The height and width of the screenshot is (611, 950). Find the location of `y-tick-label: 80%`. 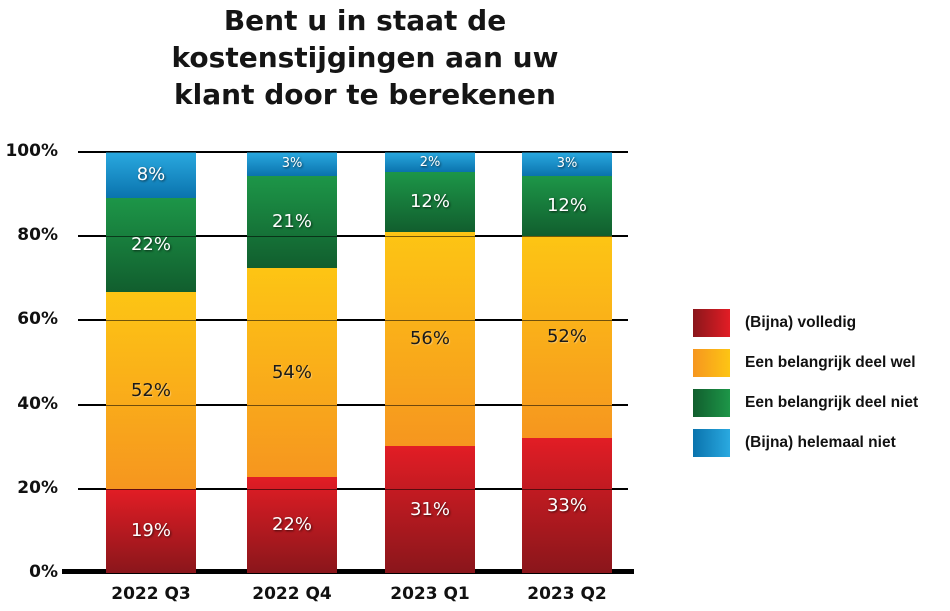

y-tick-label: 80% is located at coordinates (37, 235).